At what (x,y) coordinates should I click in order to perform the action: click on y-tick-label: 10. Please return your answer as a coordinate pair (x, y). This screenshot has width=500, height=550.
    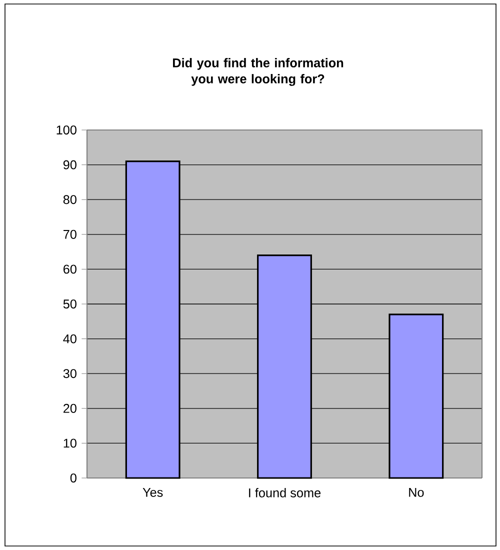
    Looking at the image, I should click on (70, 443).